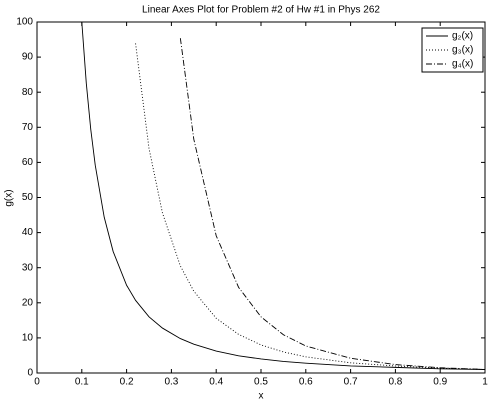 This screenshot has height=403, width=491. Describe the element at coordinates (462, 36) in the screenshot. I see `legend-label: g₂(x)` at that location.